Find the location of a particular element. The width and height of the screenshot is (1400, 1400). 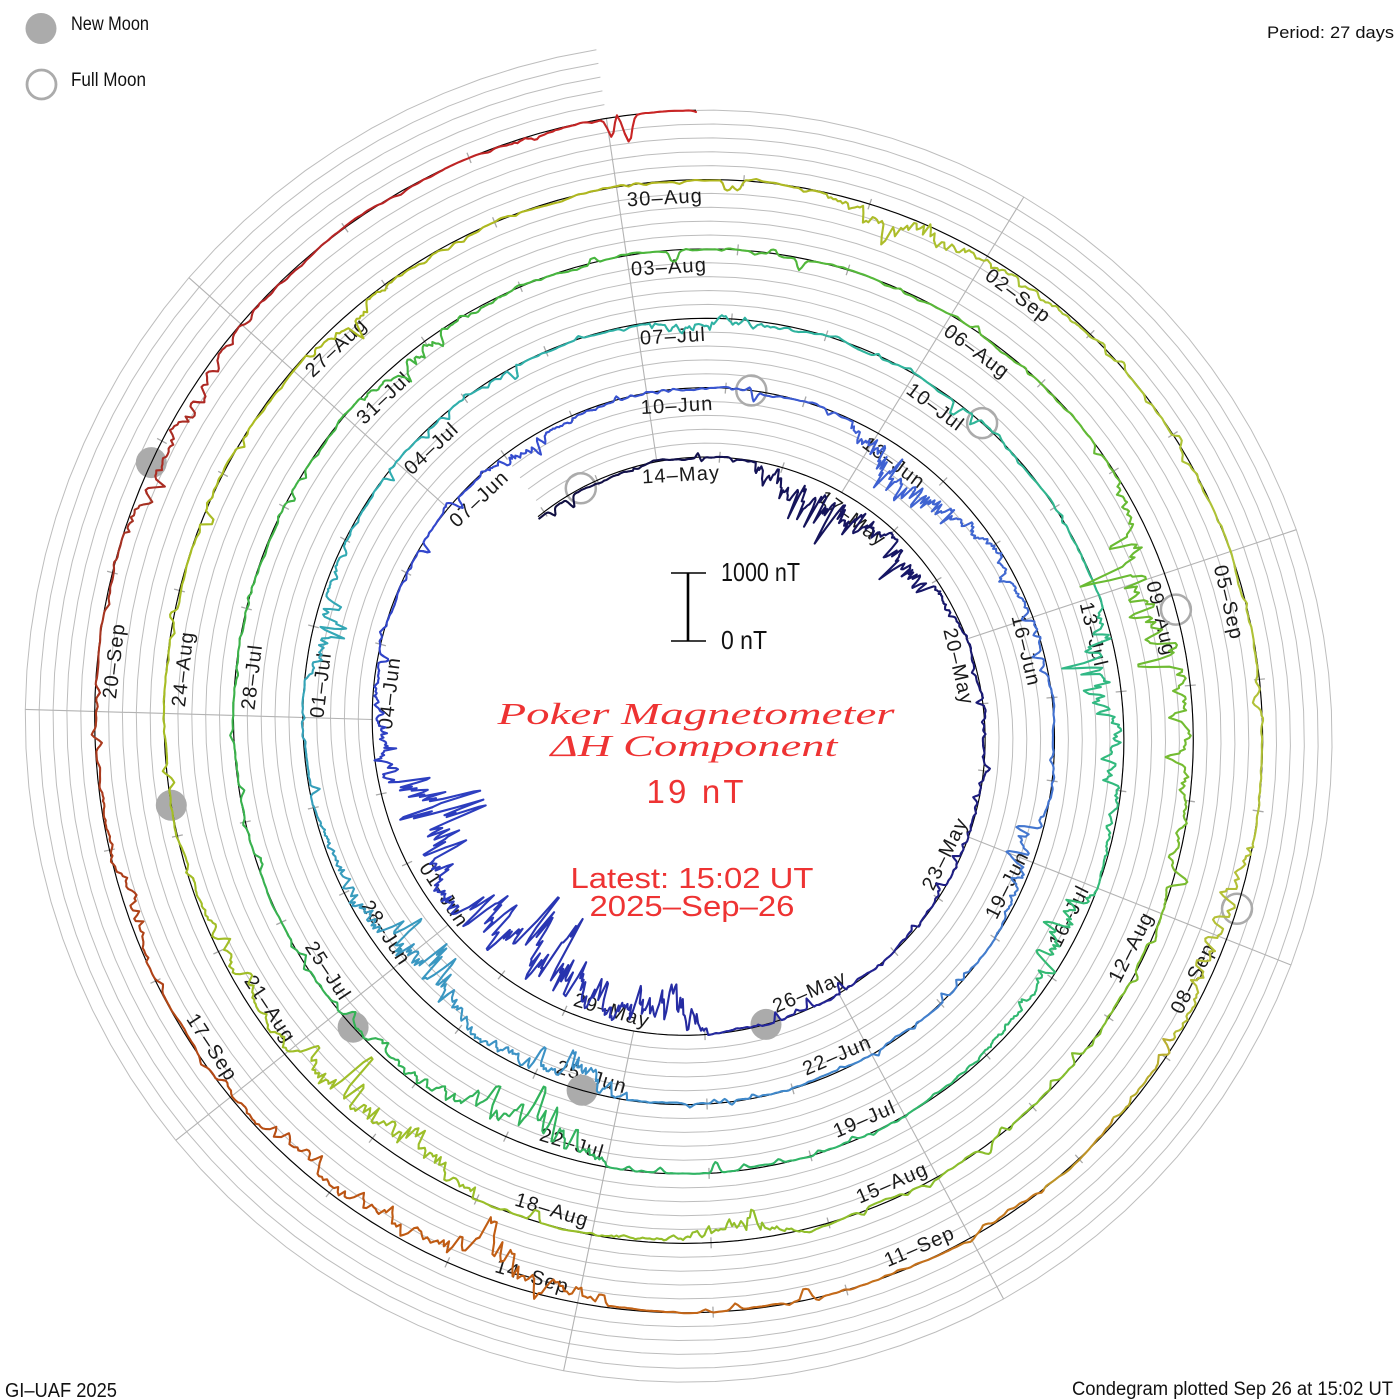

svg-text: 30–Aug is located at coordinates (664, 198).